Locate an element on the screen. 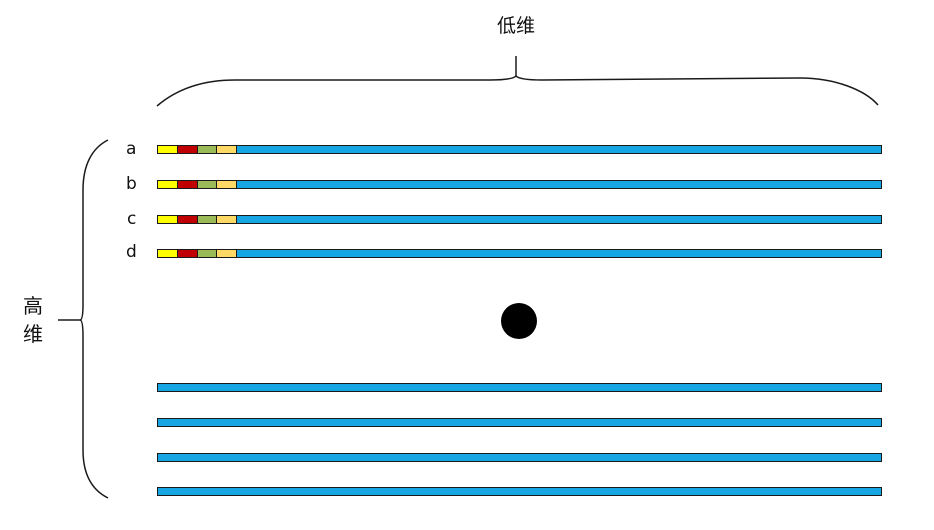  top-brace is located at coordinates (517, 90).